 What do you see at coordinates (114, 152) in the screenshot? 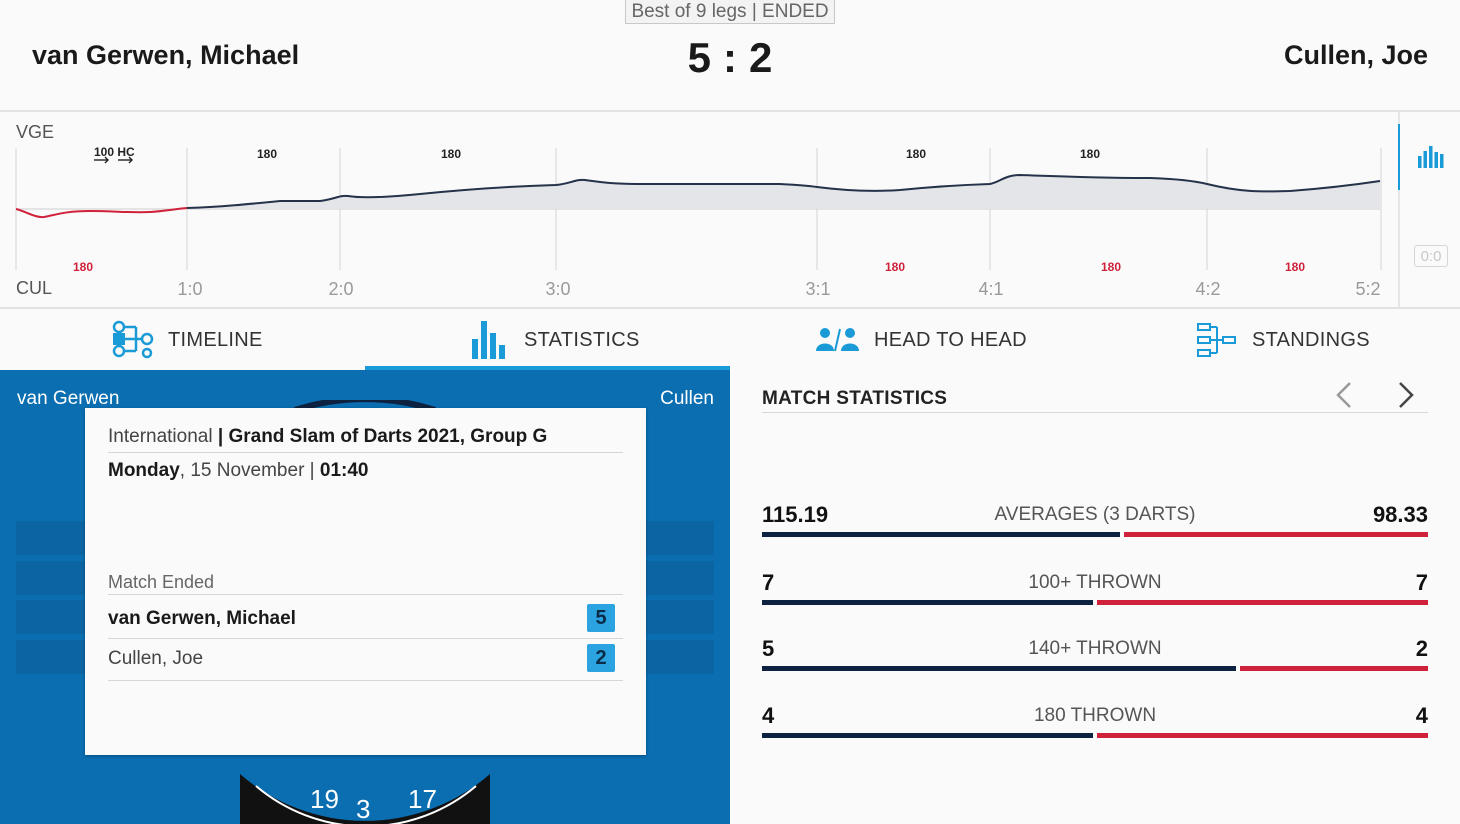
I see `home-hc-badge: 100 HC` at bounding box center [114, 152].